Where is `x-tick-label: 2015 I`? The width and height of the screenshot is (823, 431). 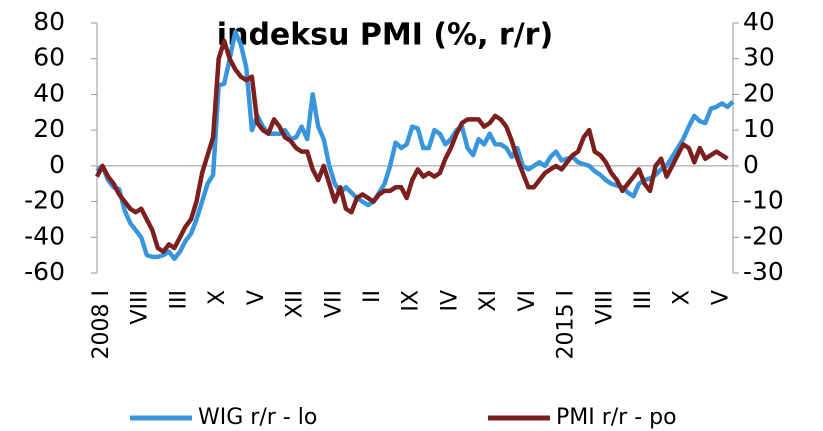
x-tick-label: 2015 I is located at coordinates (566, 324).